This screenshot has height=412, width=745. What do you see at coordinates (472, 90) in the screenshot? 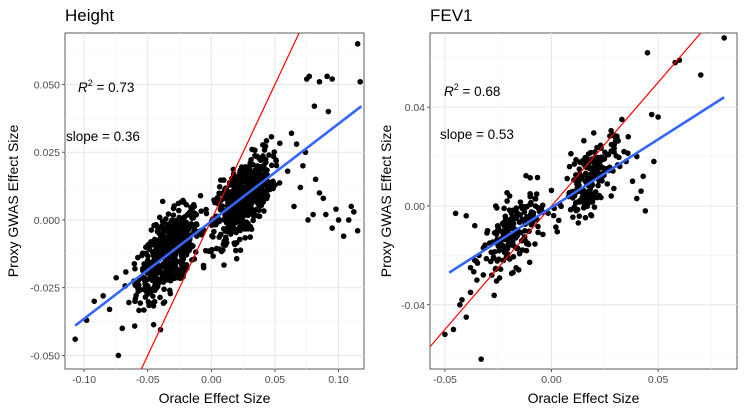
I see `fev1-r2-annotation: R2 = 0.68` at bounding box center [472, 90].